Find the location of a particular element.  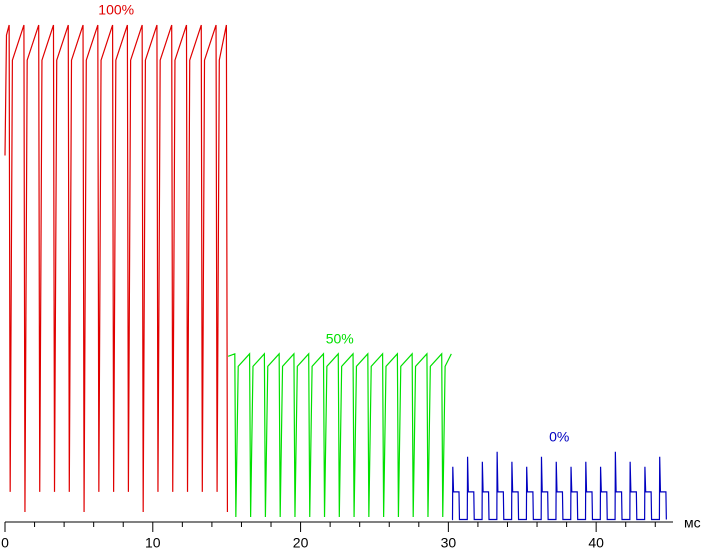

x-tick-label: 20 is located at coordinates (301, 543).